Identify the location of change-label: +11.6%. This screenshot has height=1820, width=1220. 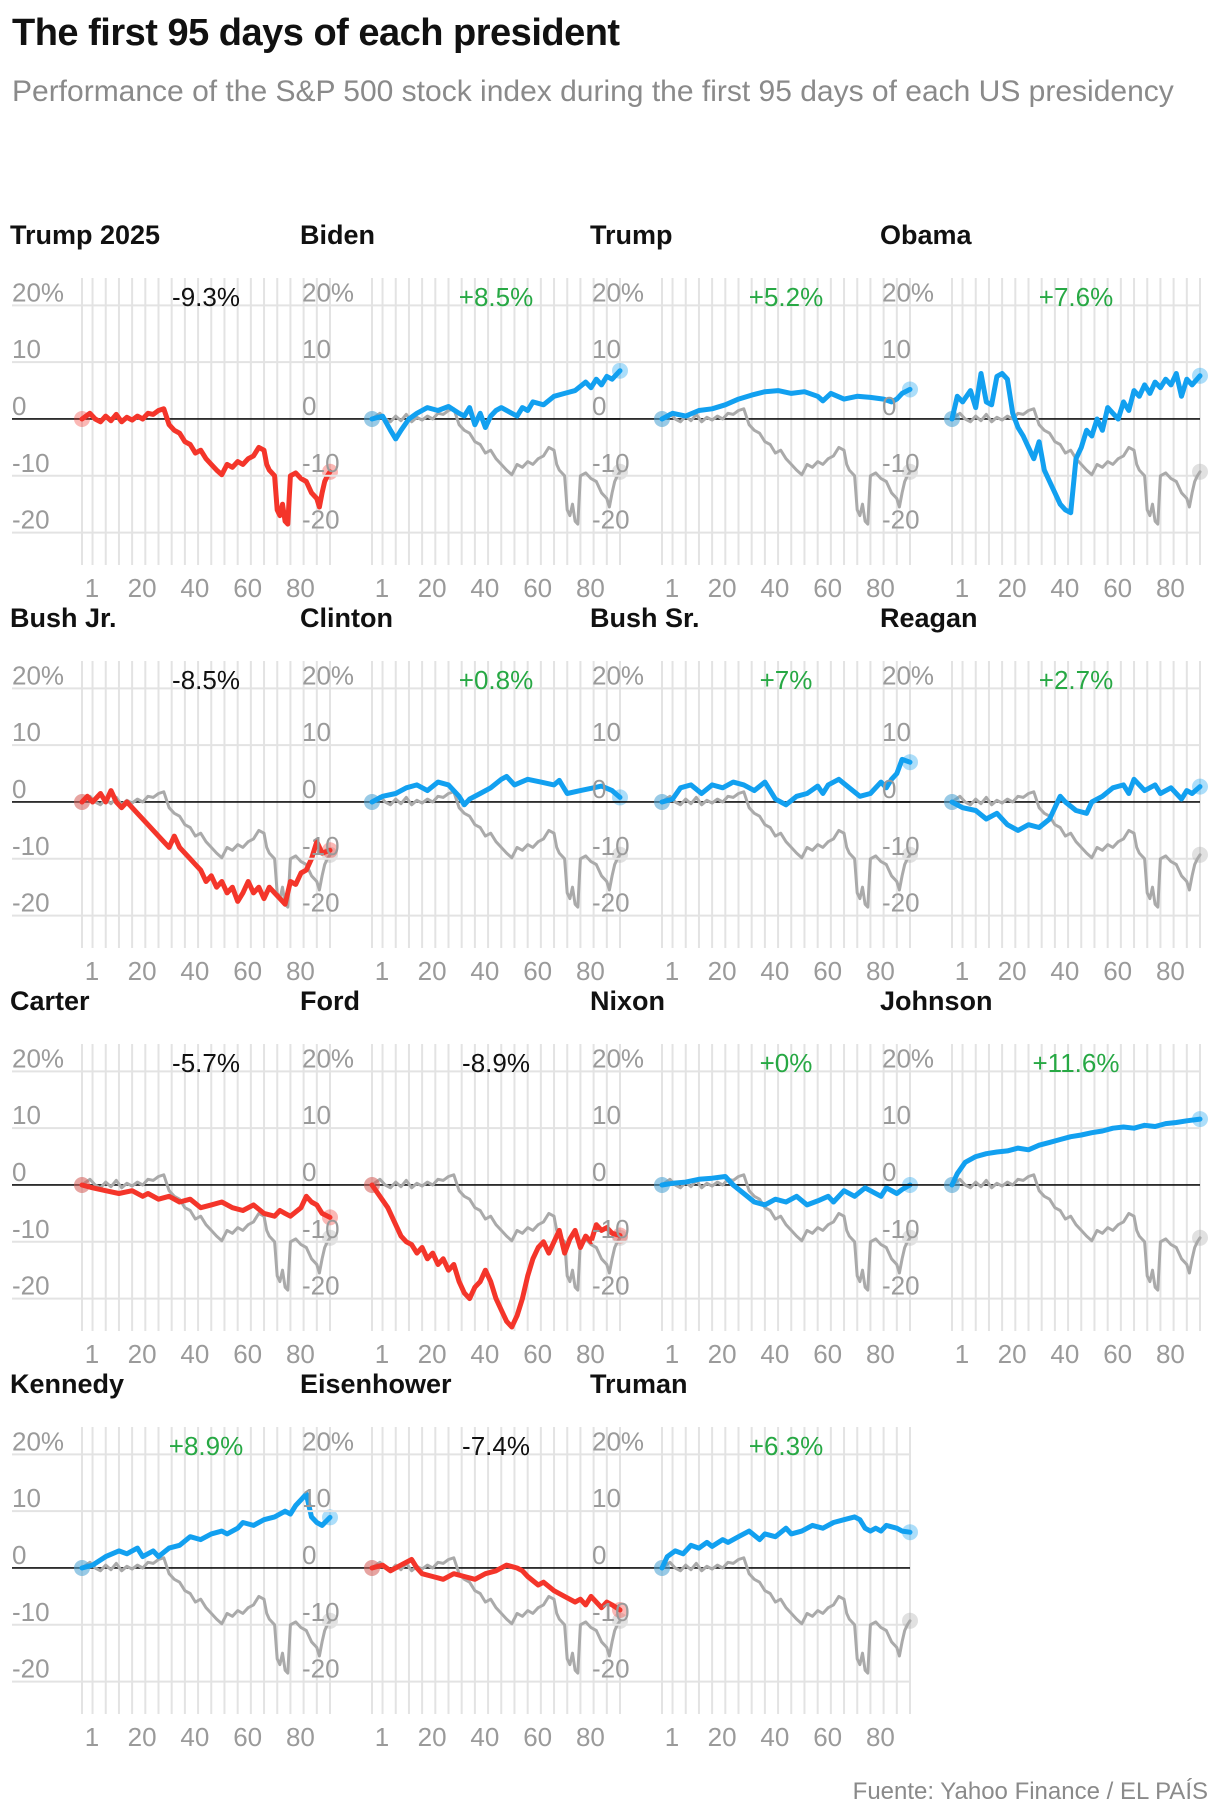
(1076, 1063).